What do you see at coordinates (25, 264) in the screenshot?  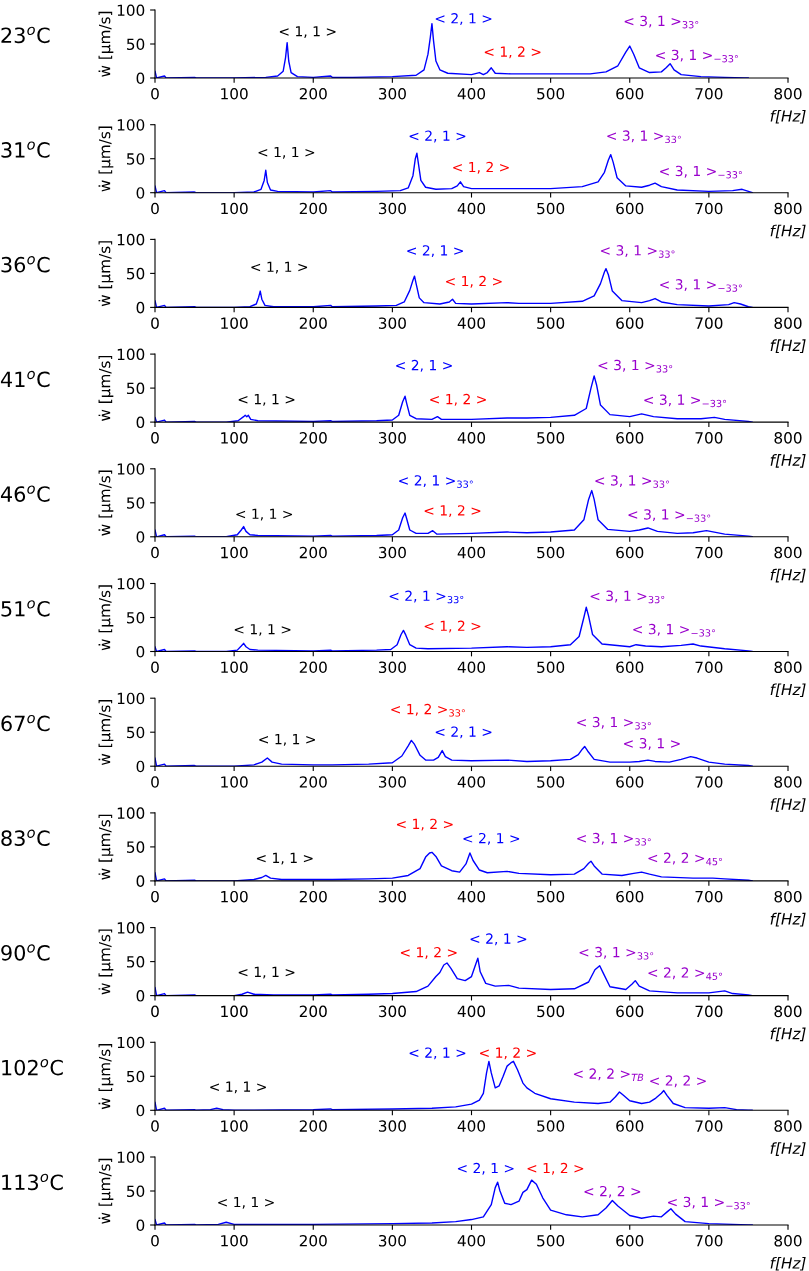 I see `text: 36$^{o}$C` at bounding box center [25, 264].